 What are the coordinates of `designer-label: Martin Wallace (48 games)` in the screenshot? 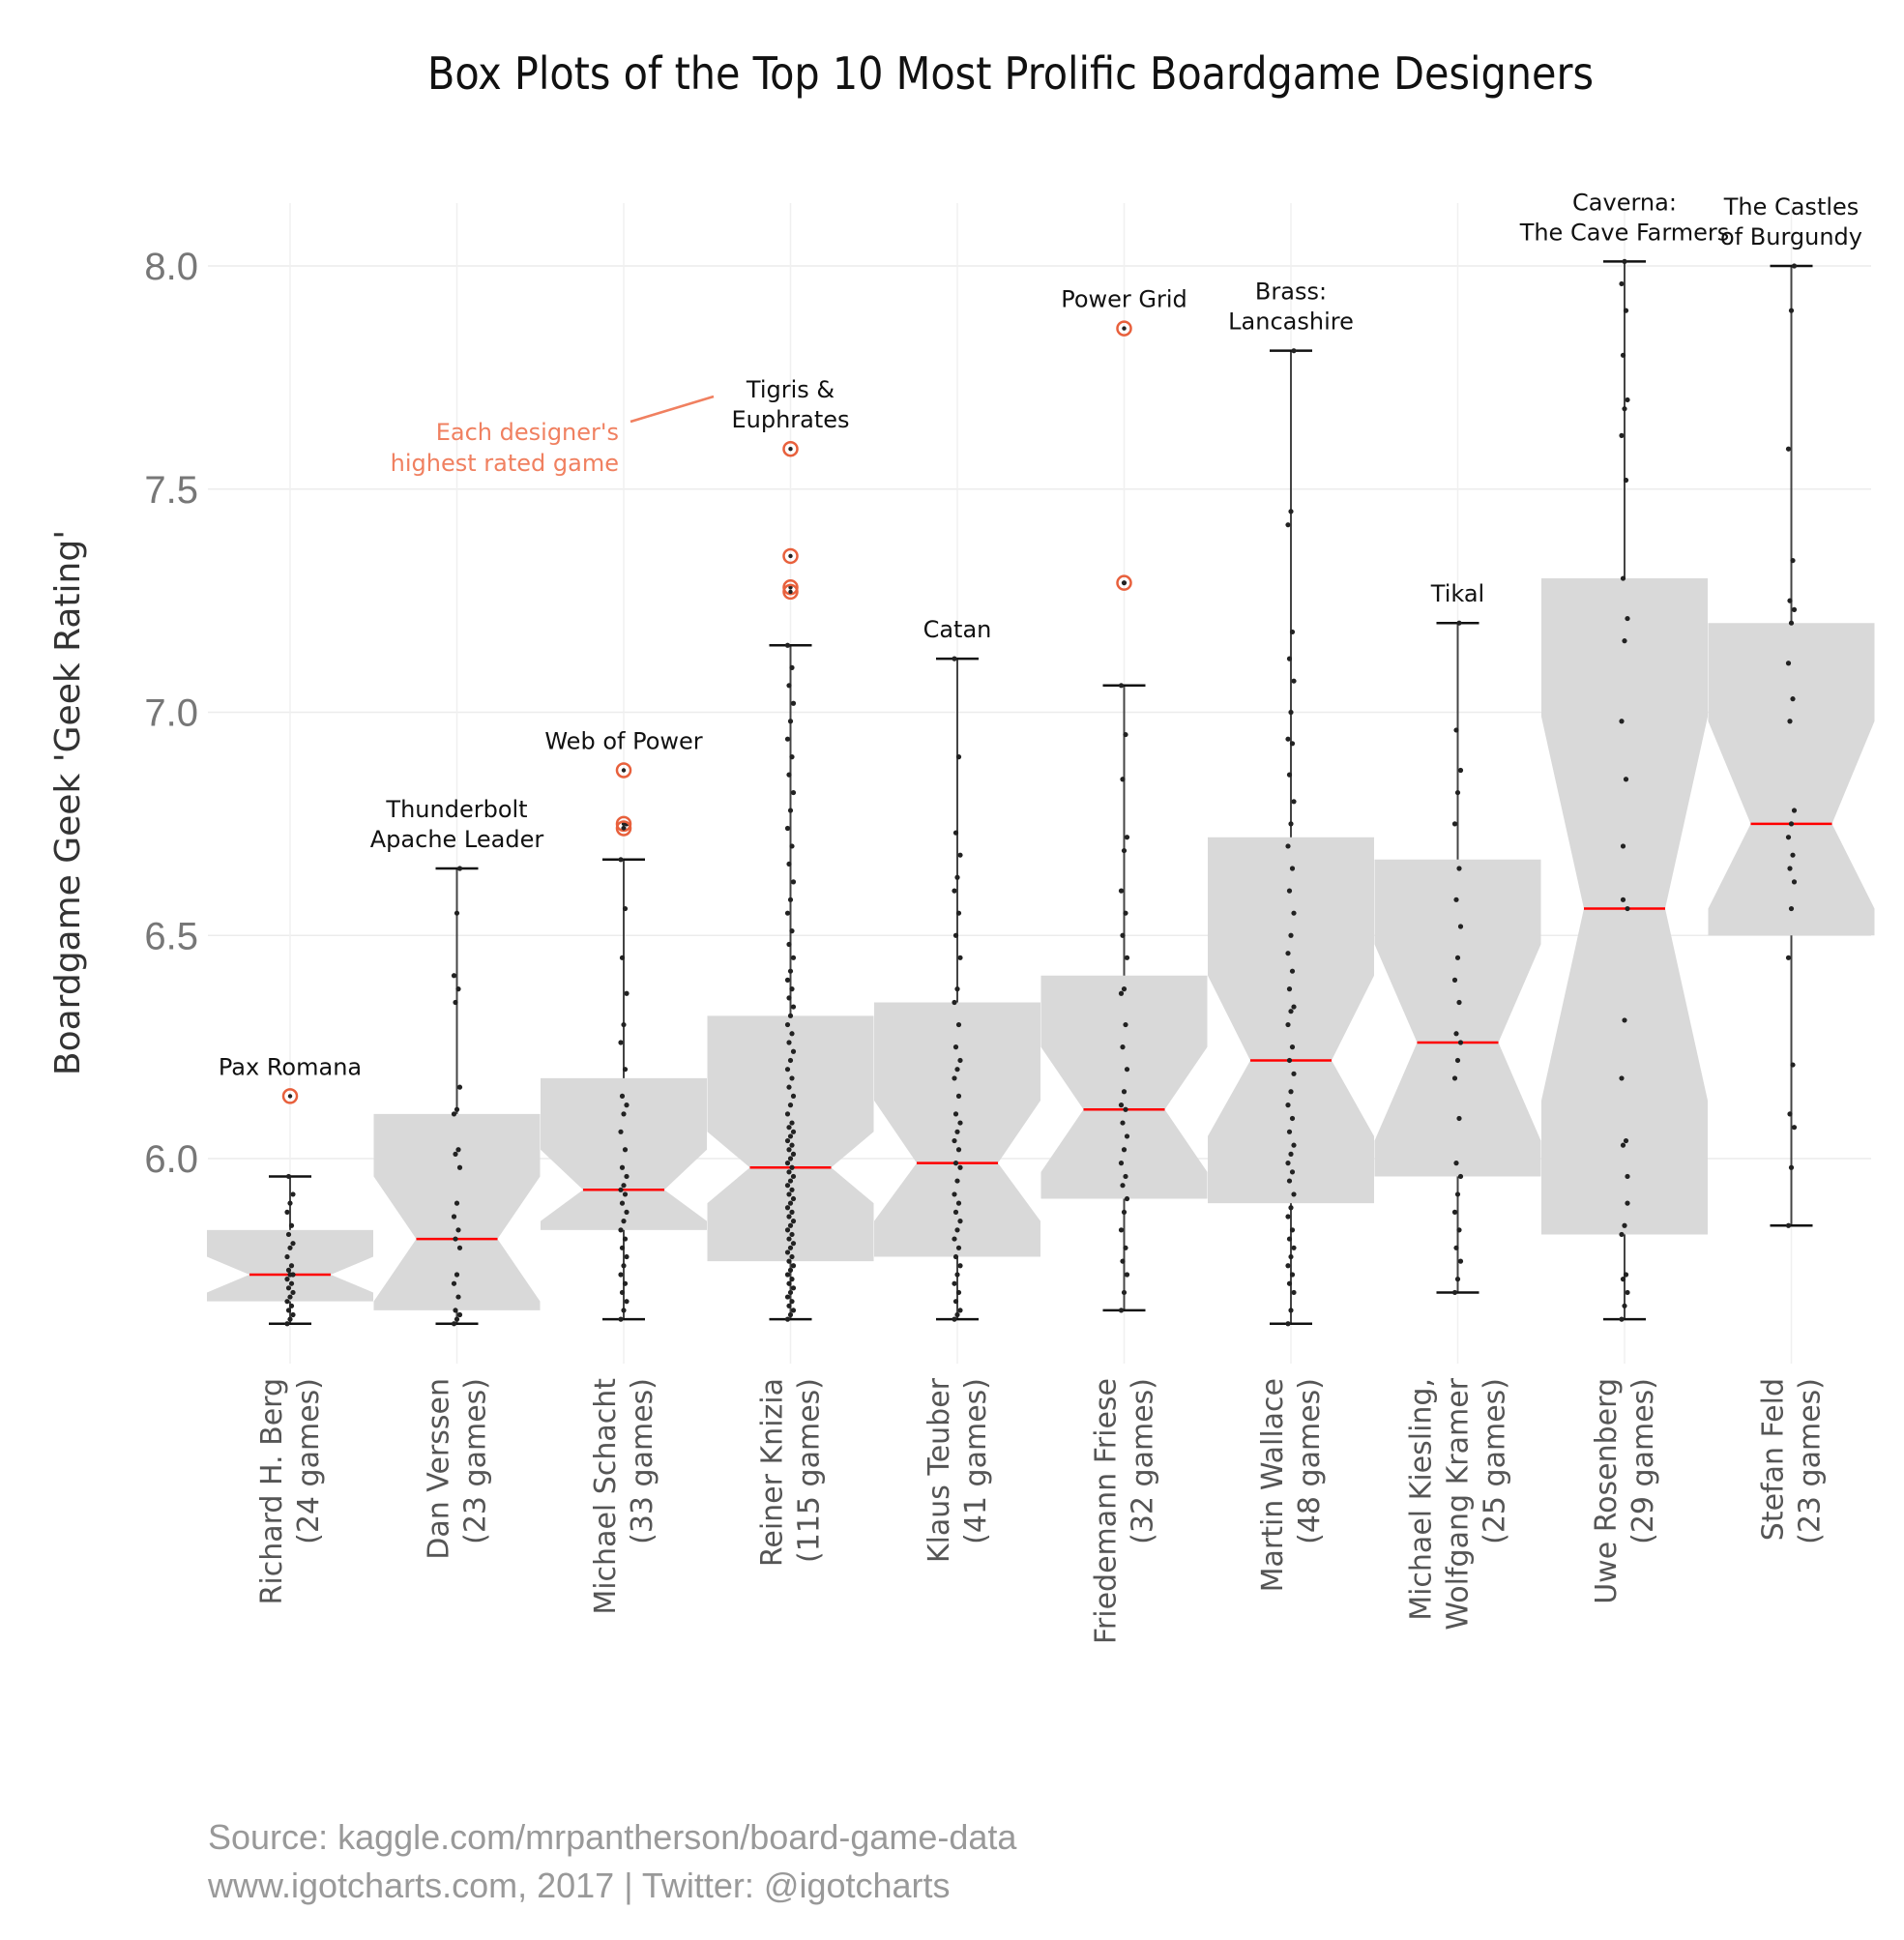 It's located at (1292, 1485).